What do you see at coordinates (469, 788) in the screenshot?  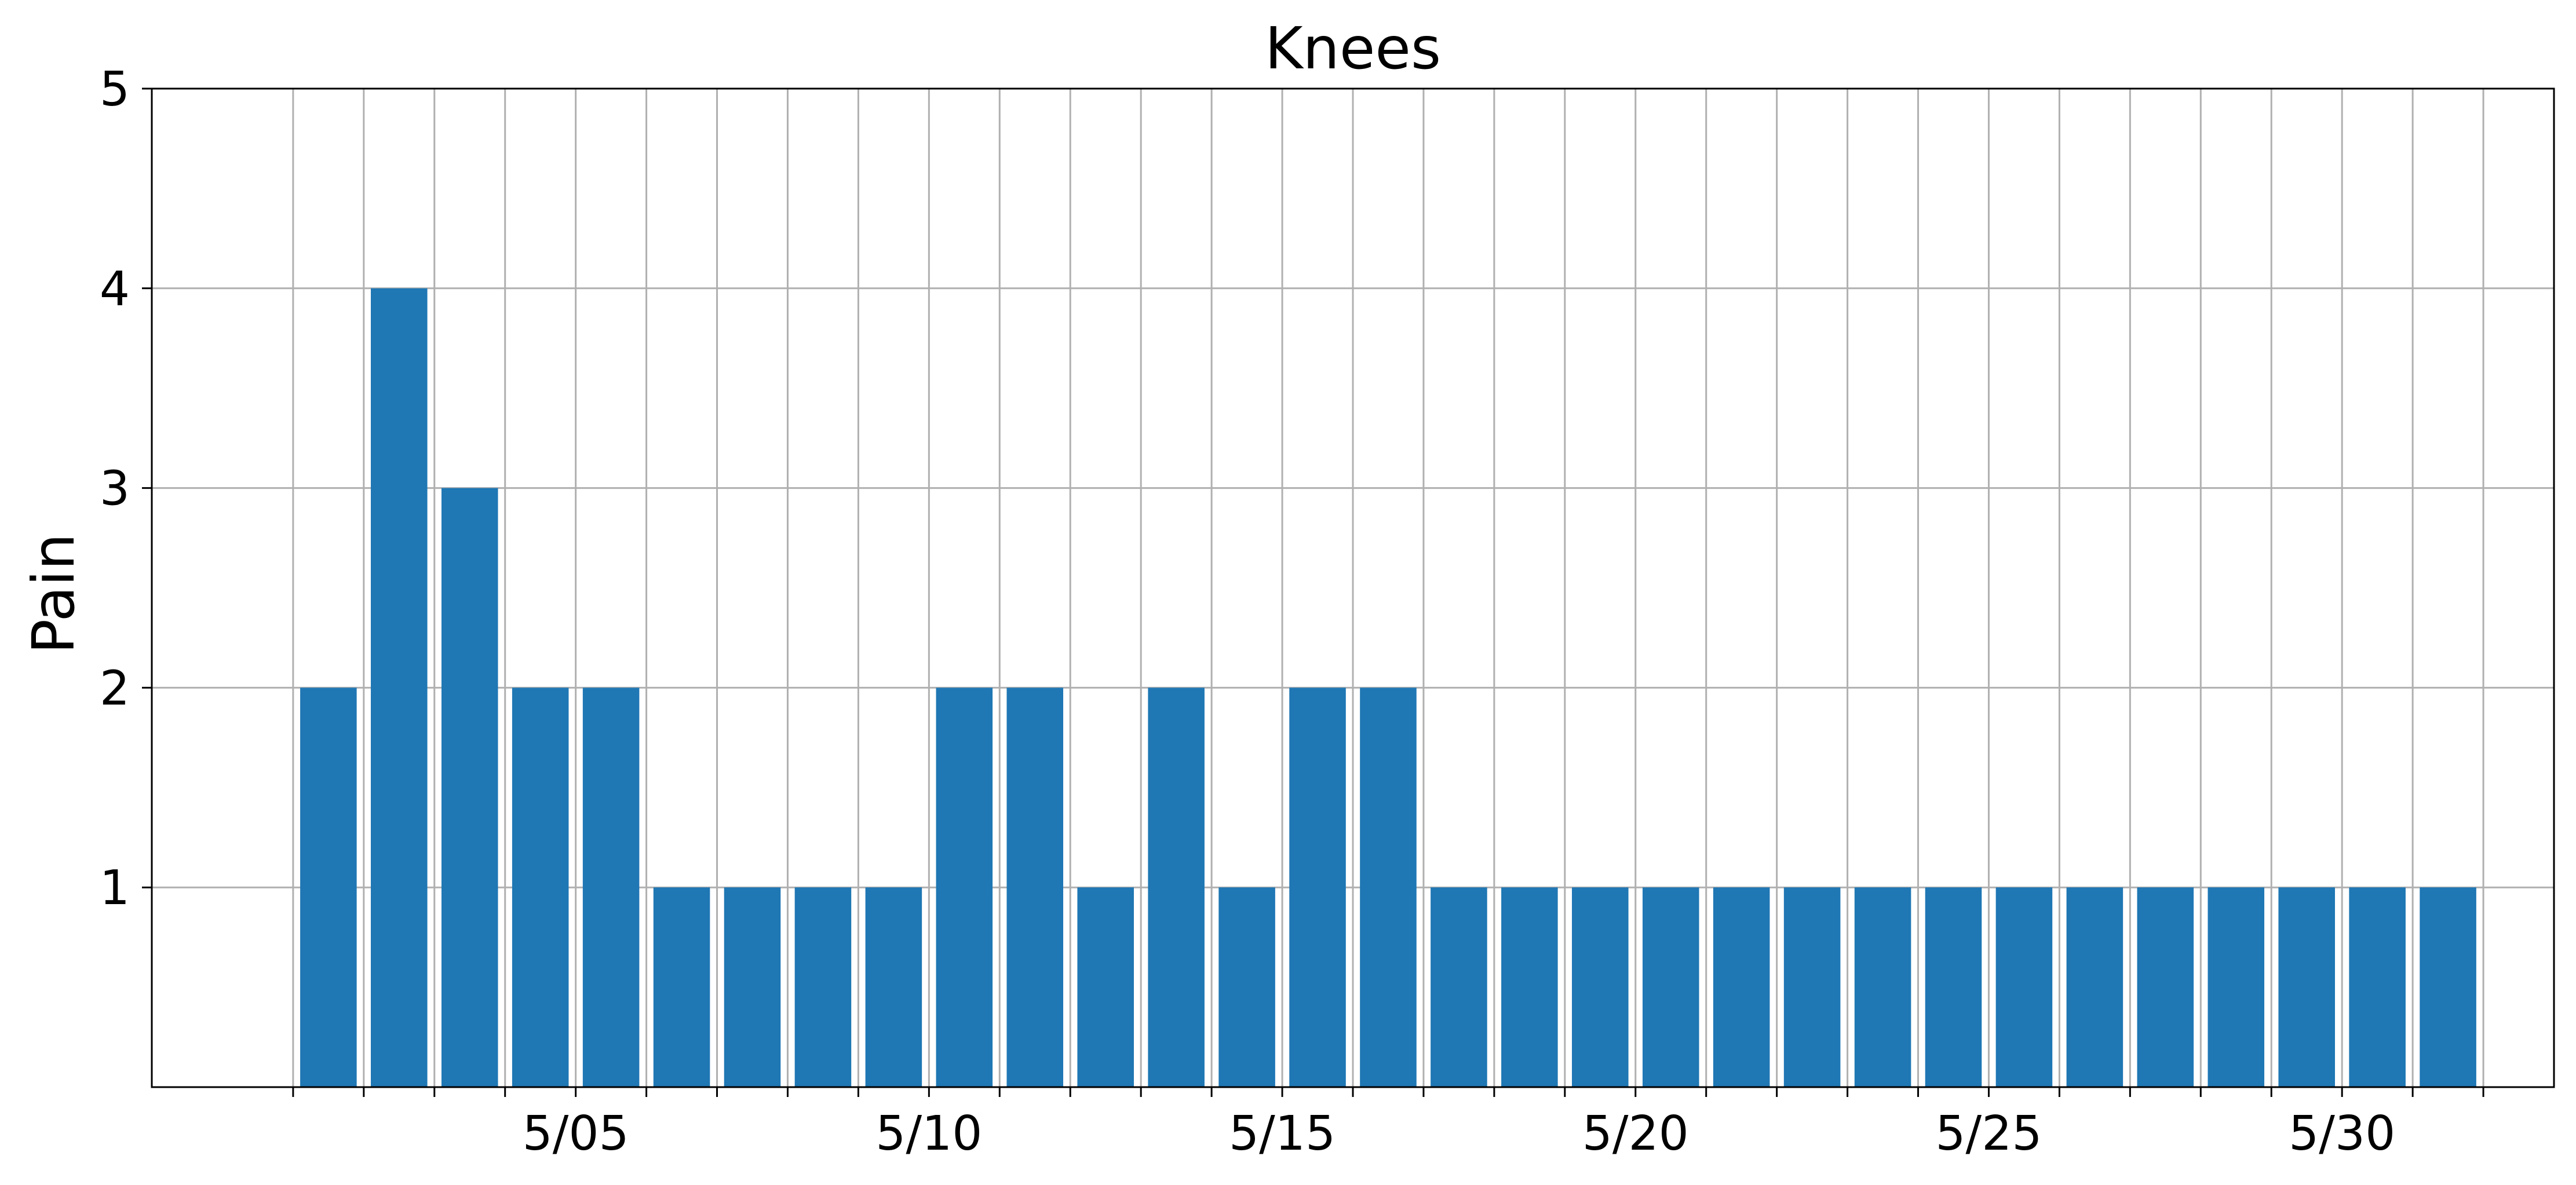 I see `bar-5/03` at bounding box center [469, 788].